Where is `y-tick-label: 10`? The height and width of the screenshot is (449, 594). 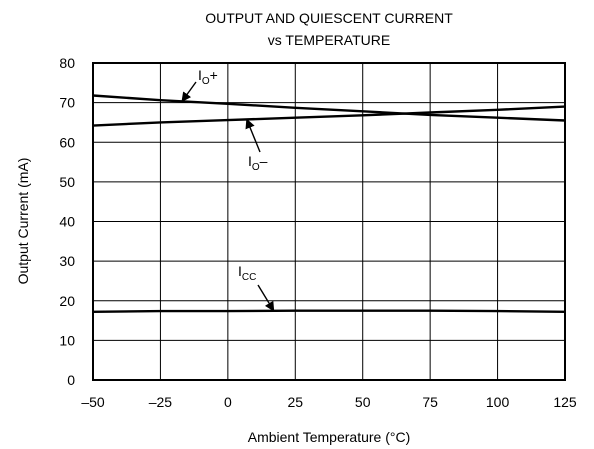
y-tick-label: 10 is located at coordinates (67, 340).